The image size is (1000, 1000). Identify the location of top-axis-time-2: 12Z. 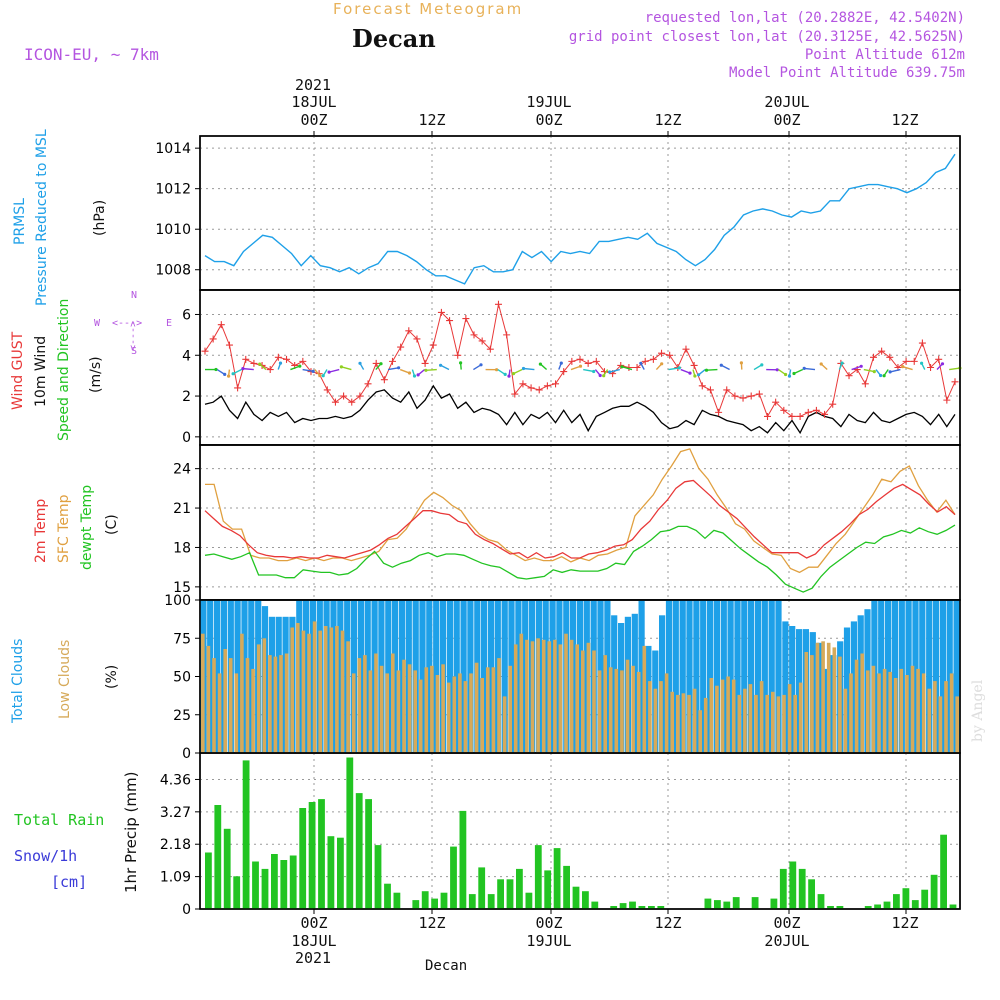
(432, 120).